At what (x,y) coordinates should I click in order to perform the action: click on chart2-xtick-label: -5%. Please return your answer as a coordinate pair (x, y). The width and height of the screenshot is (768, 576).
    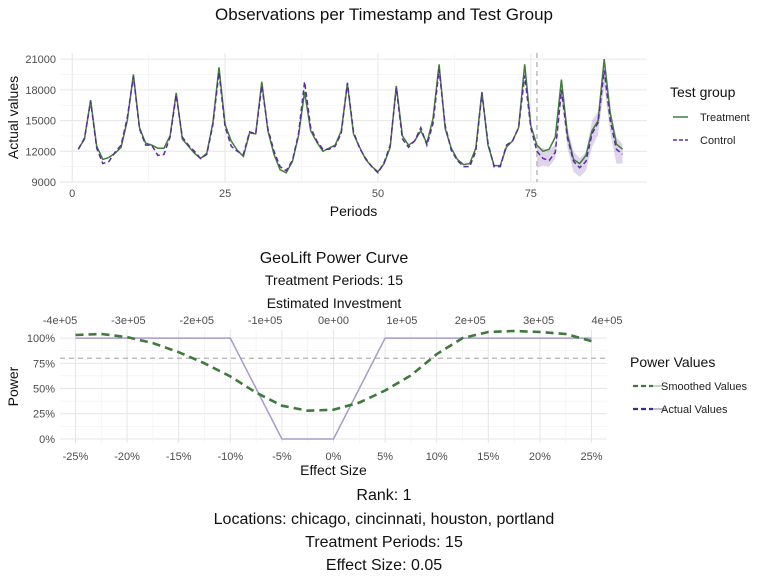
    Looking at the image, I should click on (282, 457).